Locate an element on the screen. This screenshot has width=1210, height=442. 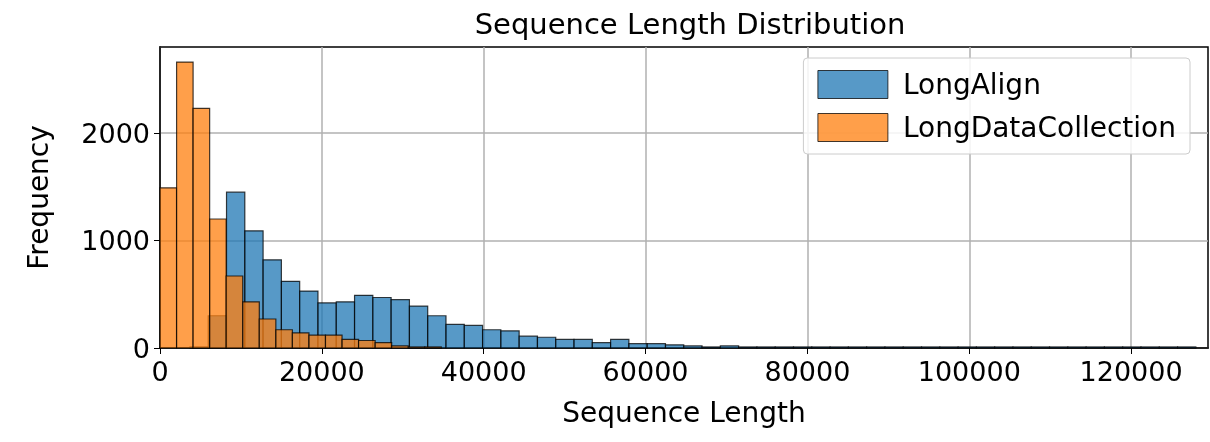
x-axis-title: Sequence Length is located at coordinates (684, 412).